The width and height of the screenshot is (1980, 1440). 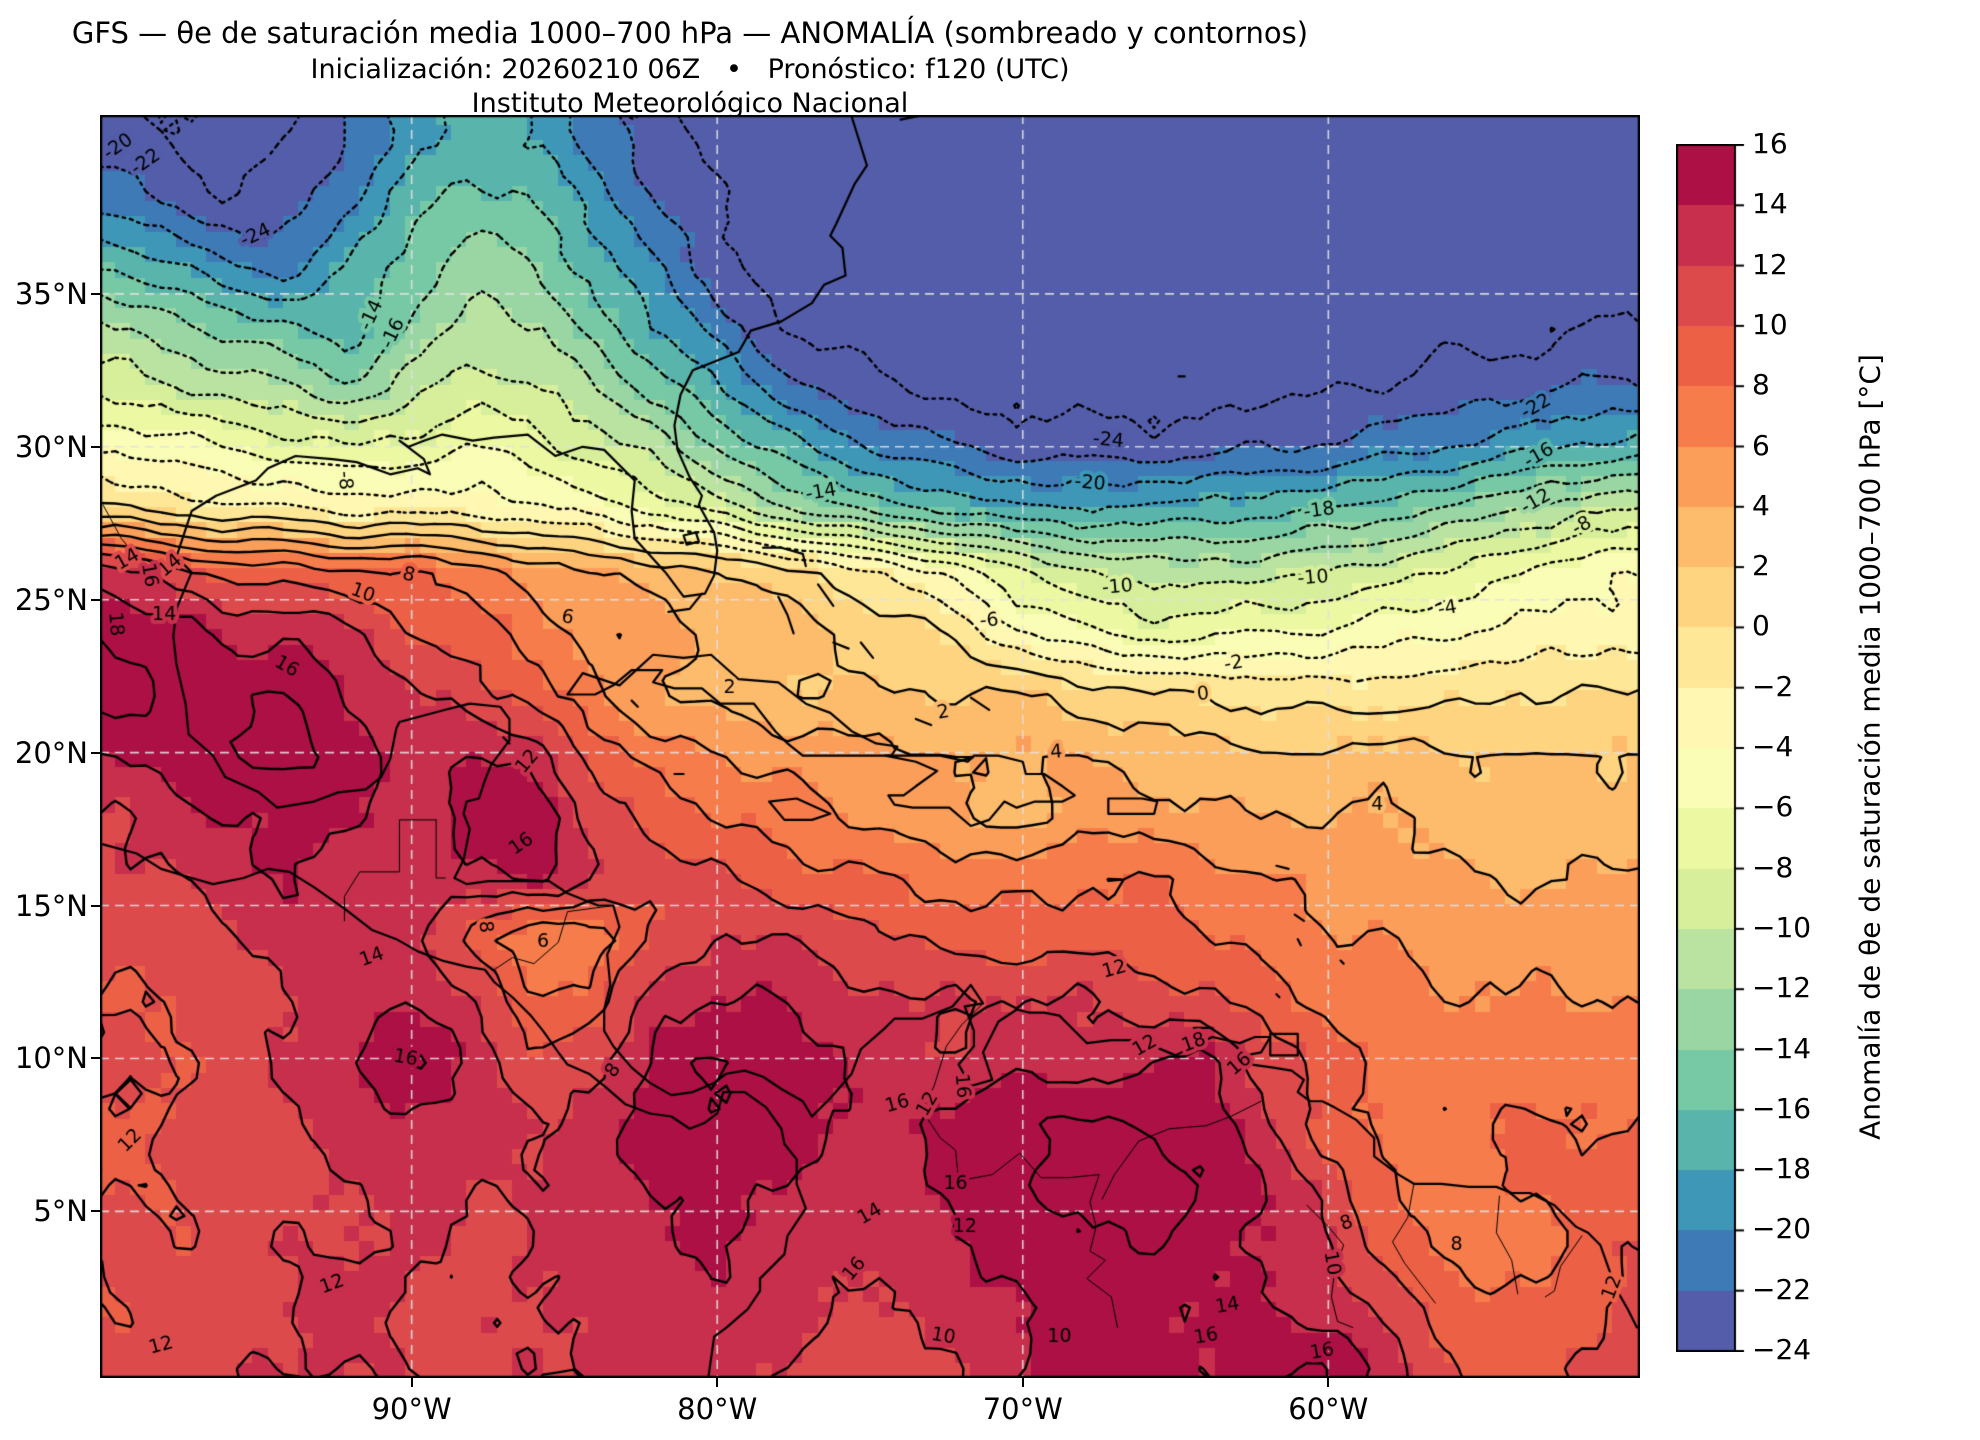 What do you see at coordinates (1782, 1349) in the screenshot?
I see `colorbar-tick-label: −24` at bounding box center [1782, 1349].